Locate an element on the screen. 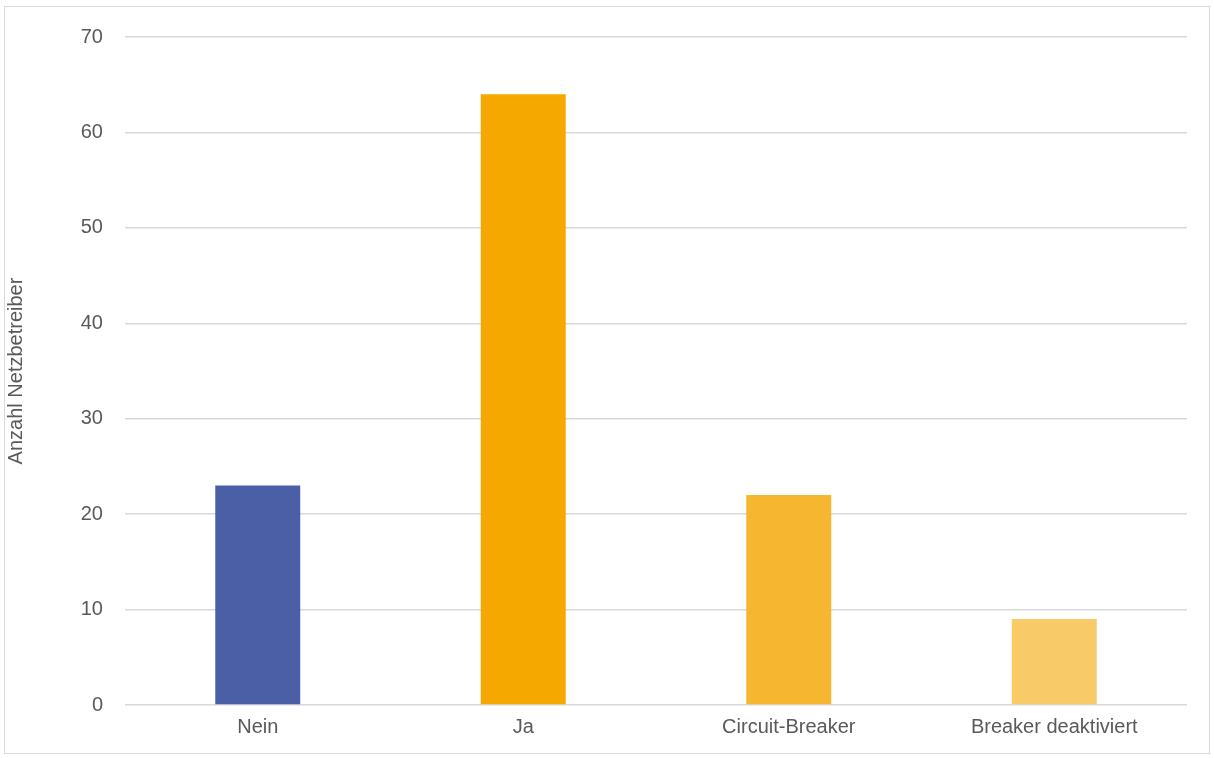  y-tick-label: 30 is located at coordinates (91, 417).